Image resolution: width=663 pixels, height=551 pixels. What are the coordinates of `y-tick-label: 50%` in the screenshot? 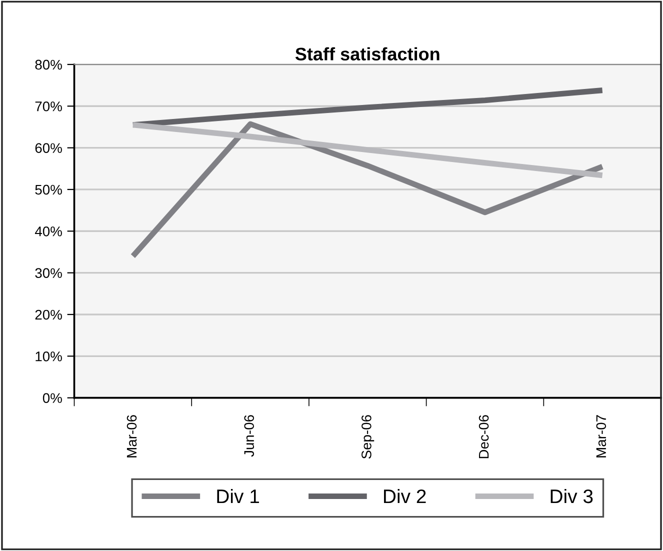 It's located at (48, 189).